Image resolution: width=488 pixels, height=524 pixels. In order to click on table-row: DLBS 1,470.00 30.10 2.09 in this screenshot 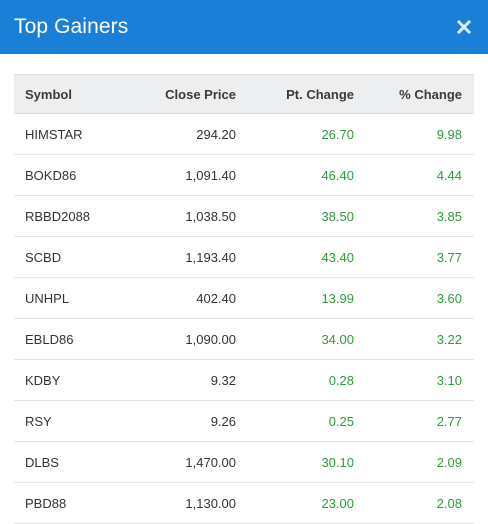, I will do `click(244, 462)`.